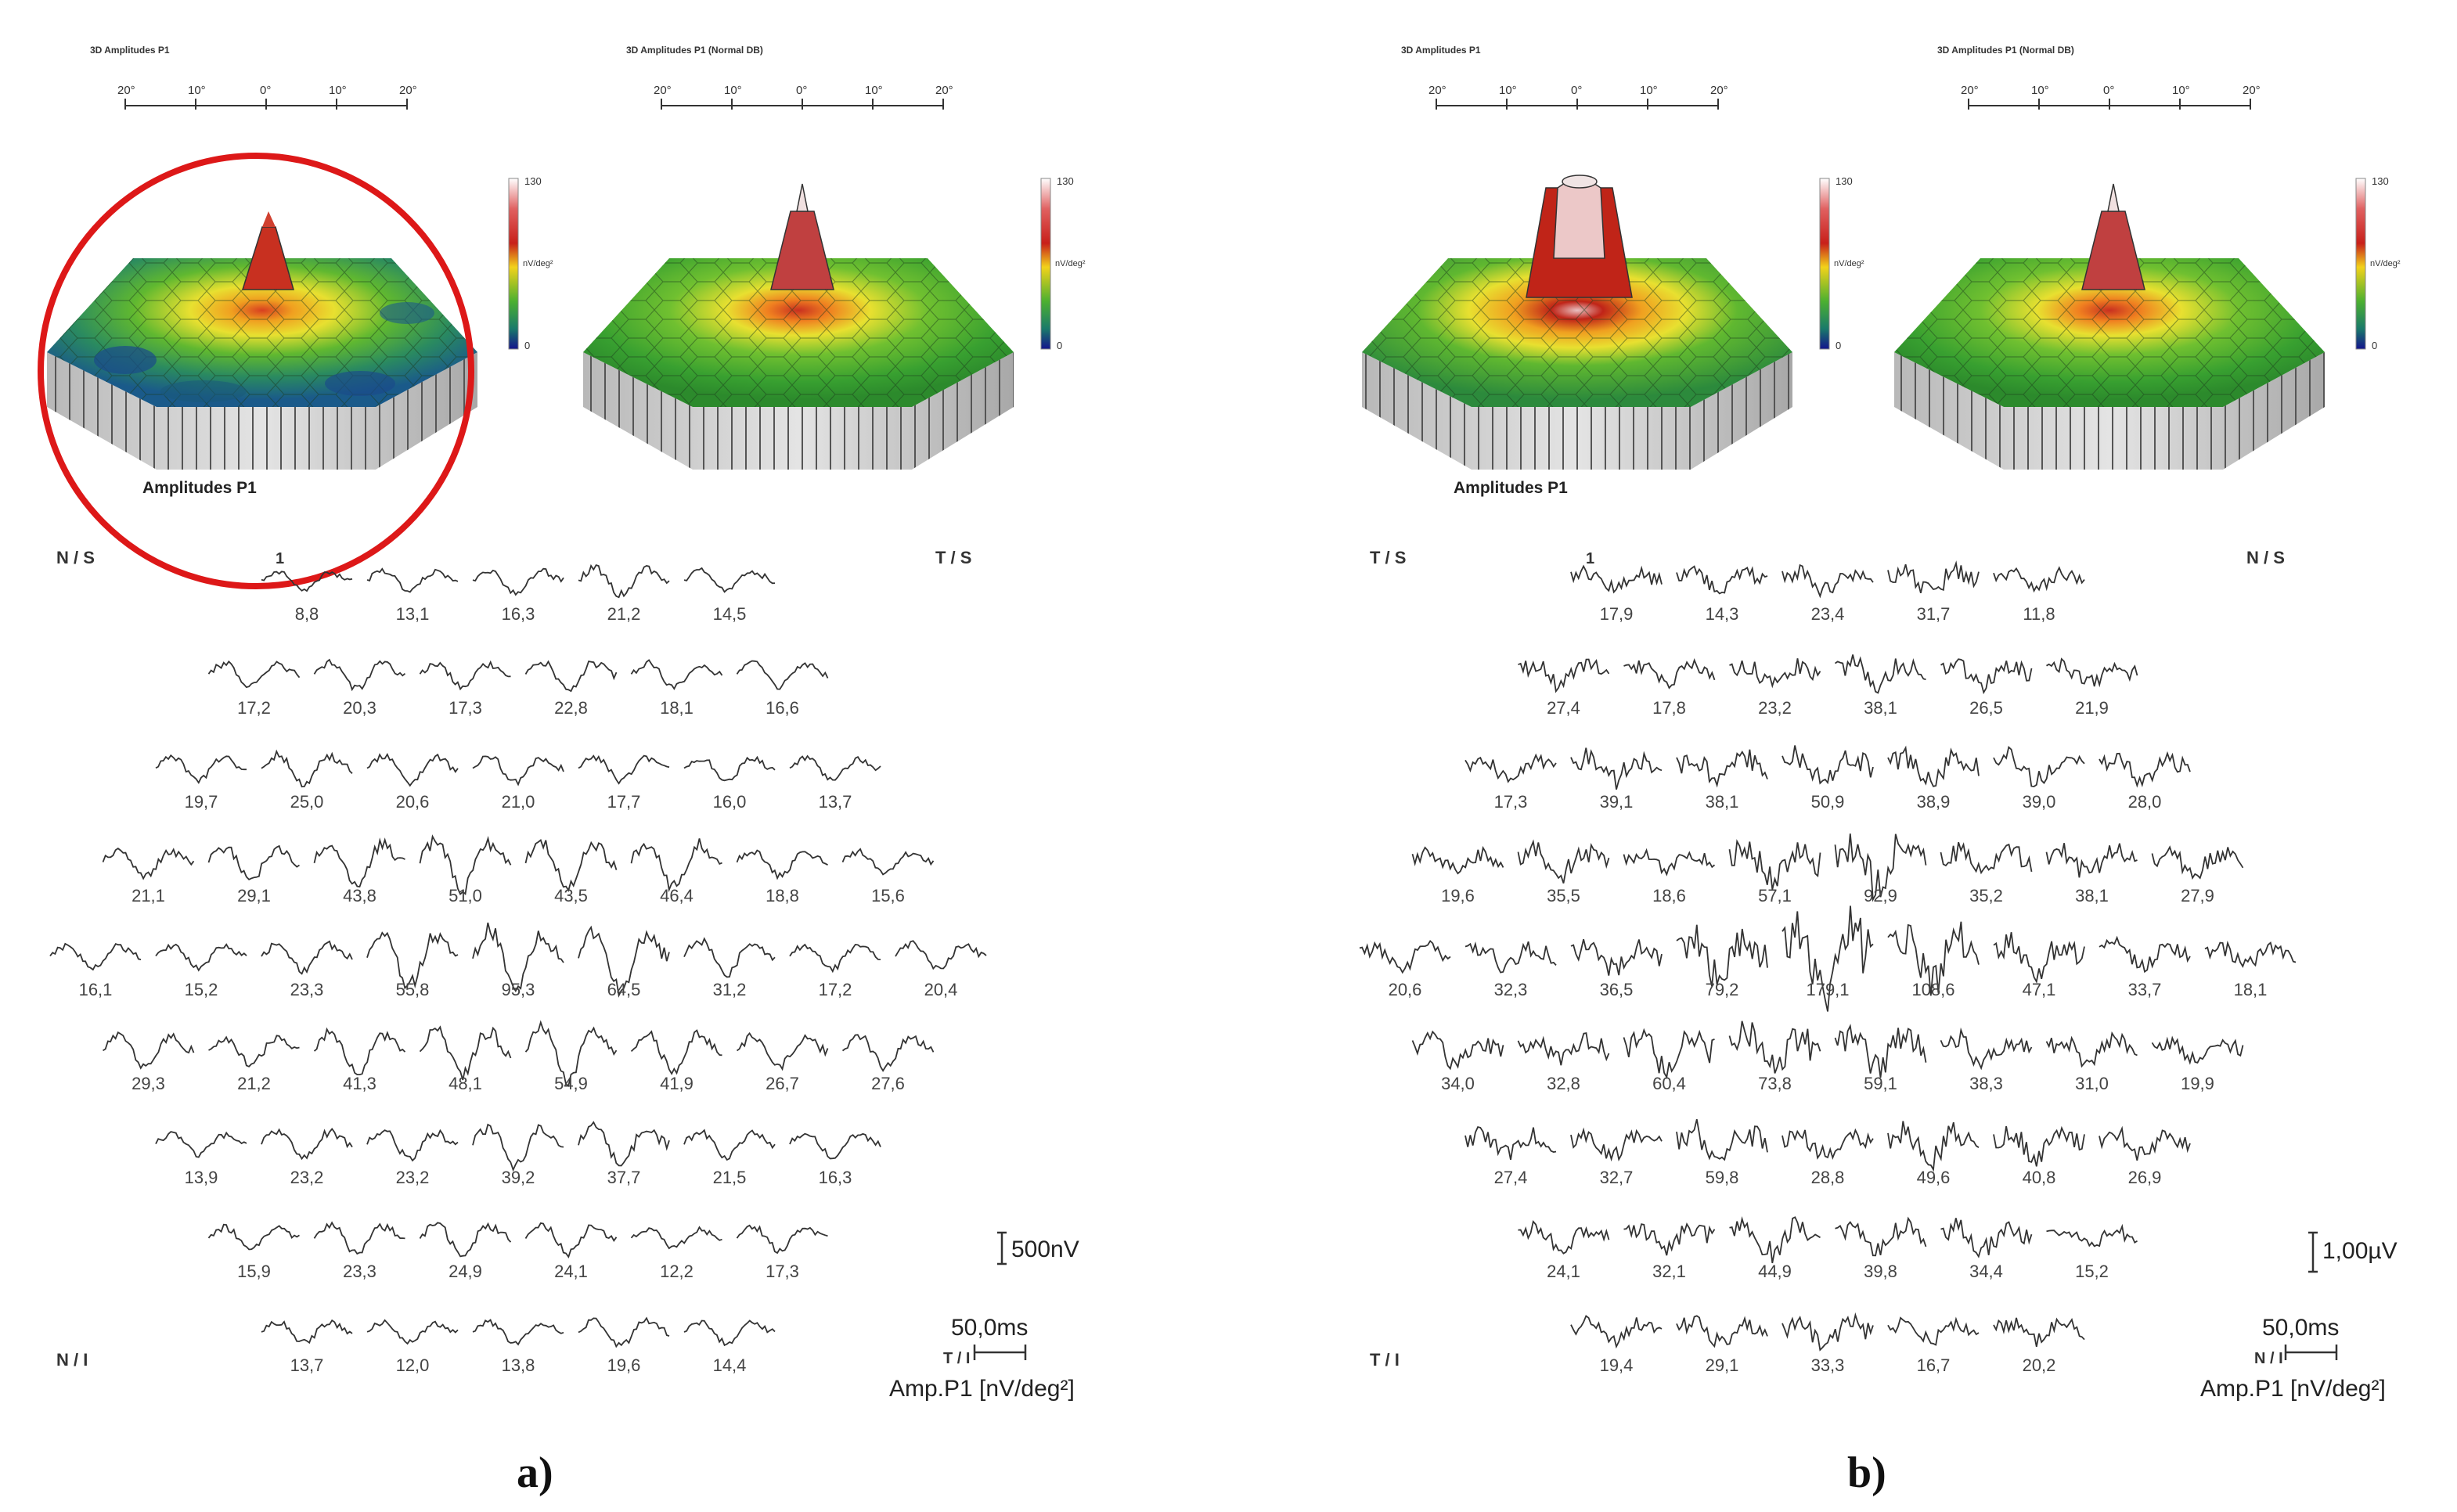 Image resolution: width=2457 pixels, height=1512 pixels. I want to click on units-label: Amp.P1 [nV/deg²], so click(2293, 1389).